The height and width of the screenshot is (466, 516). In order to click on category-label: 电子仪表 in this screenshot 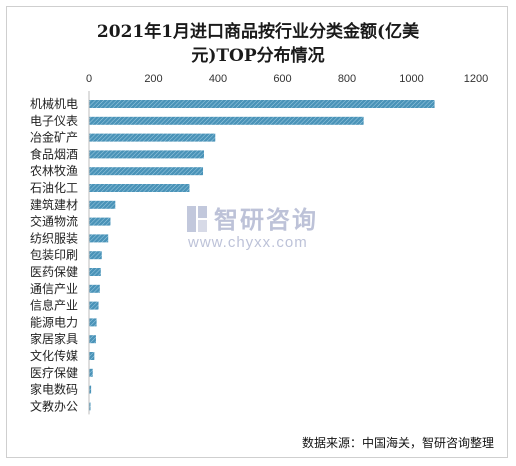, I will do `click(54, 121)`.